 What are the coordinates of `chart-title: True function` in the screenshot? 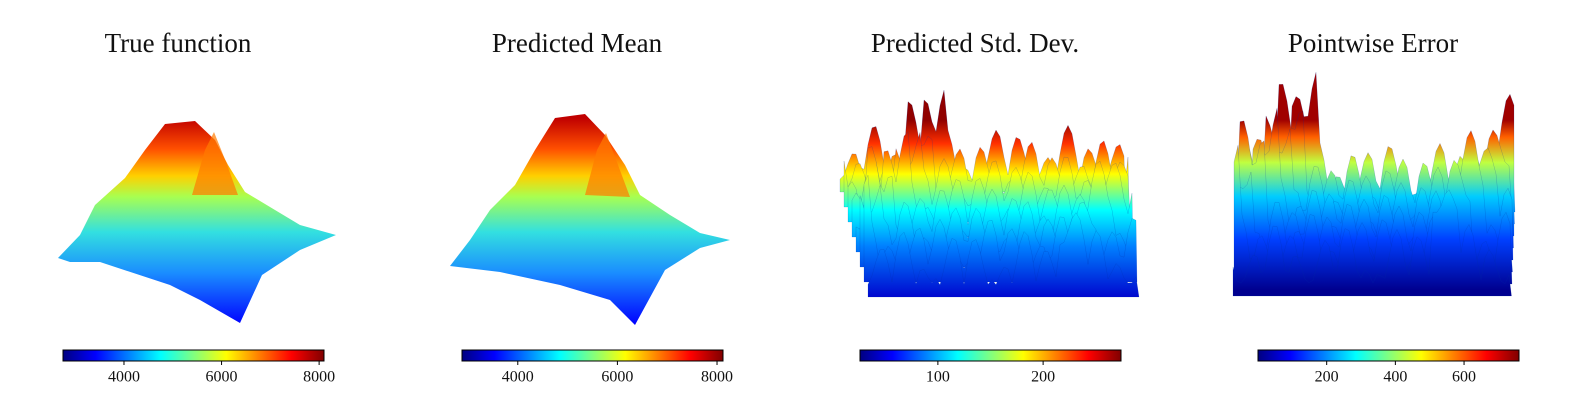 It's located at (178, 43).